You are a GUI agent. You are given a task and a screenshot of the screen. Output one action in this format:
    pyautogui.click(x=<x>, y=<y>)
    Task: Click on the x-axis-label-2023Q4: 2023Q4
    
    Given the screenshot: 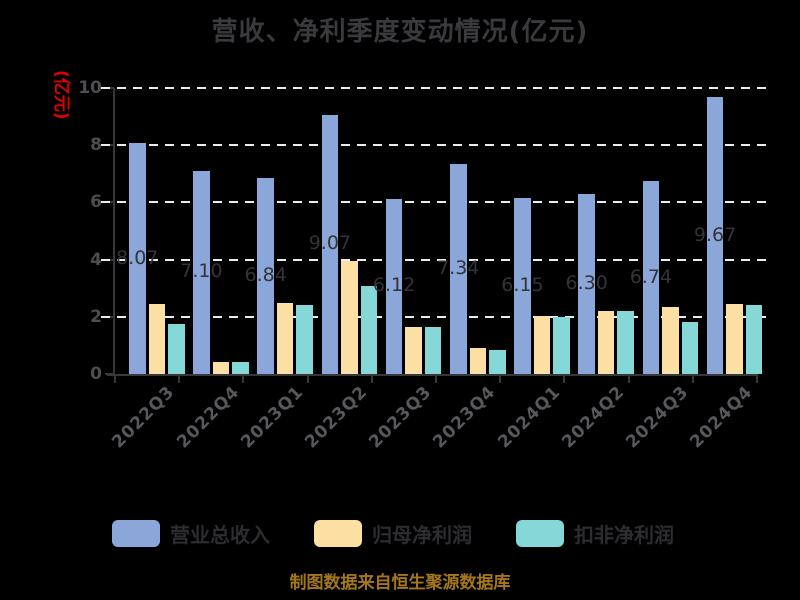 What is the action you would take?
    pyautogui.click(x=465, y=417)
    